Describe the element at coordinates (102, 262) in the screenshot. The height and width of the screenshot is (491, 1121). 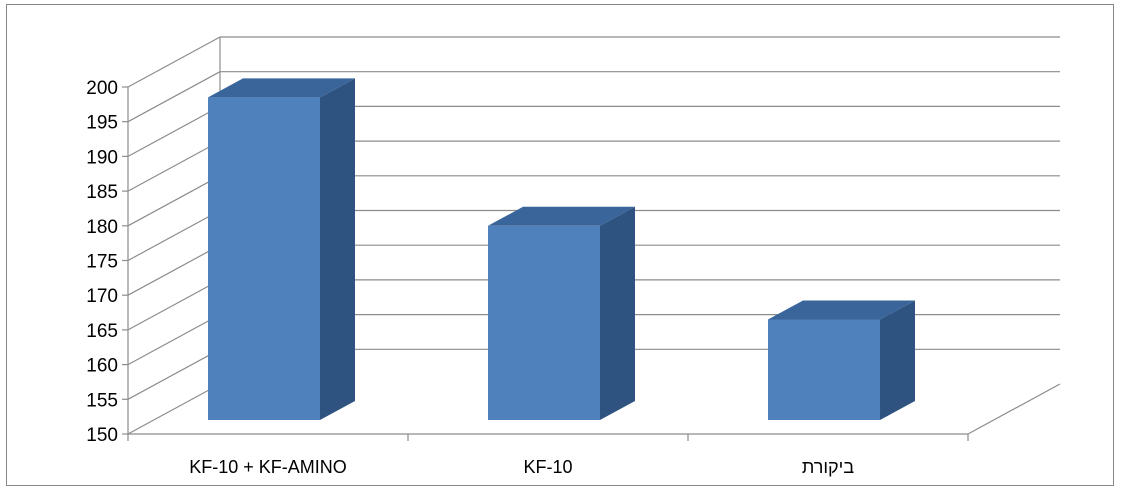
I see `y-tick-label: 175` at that location.